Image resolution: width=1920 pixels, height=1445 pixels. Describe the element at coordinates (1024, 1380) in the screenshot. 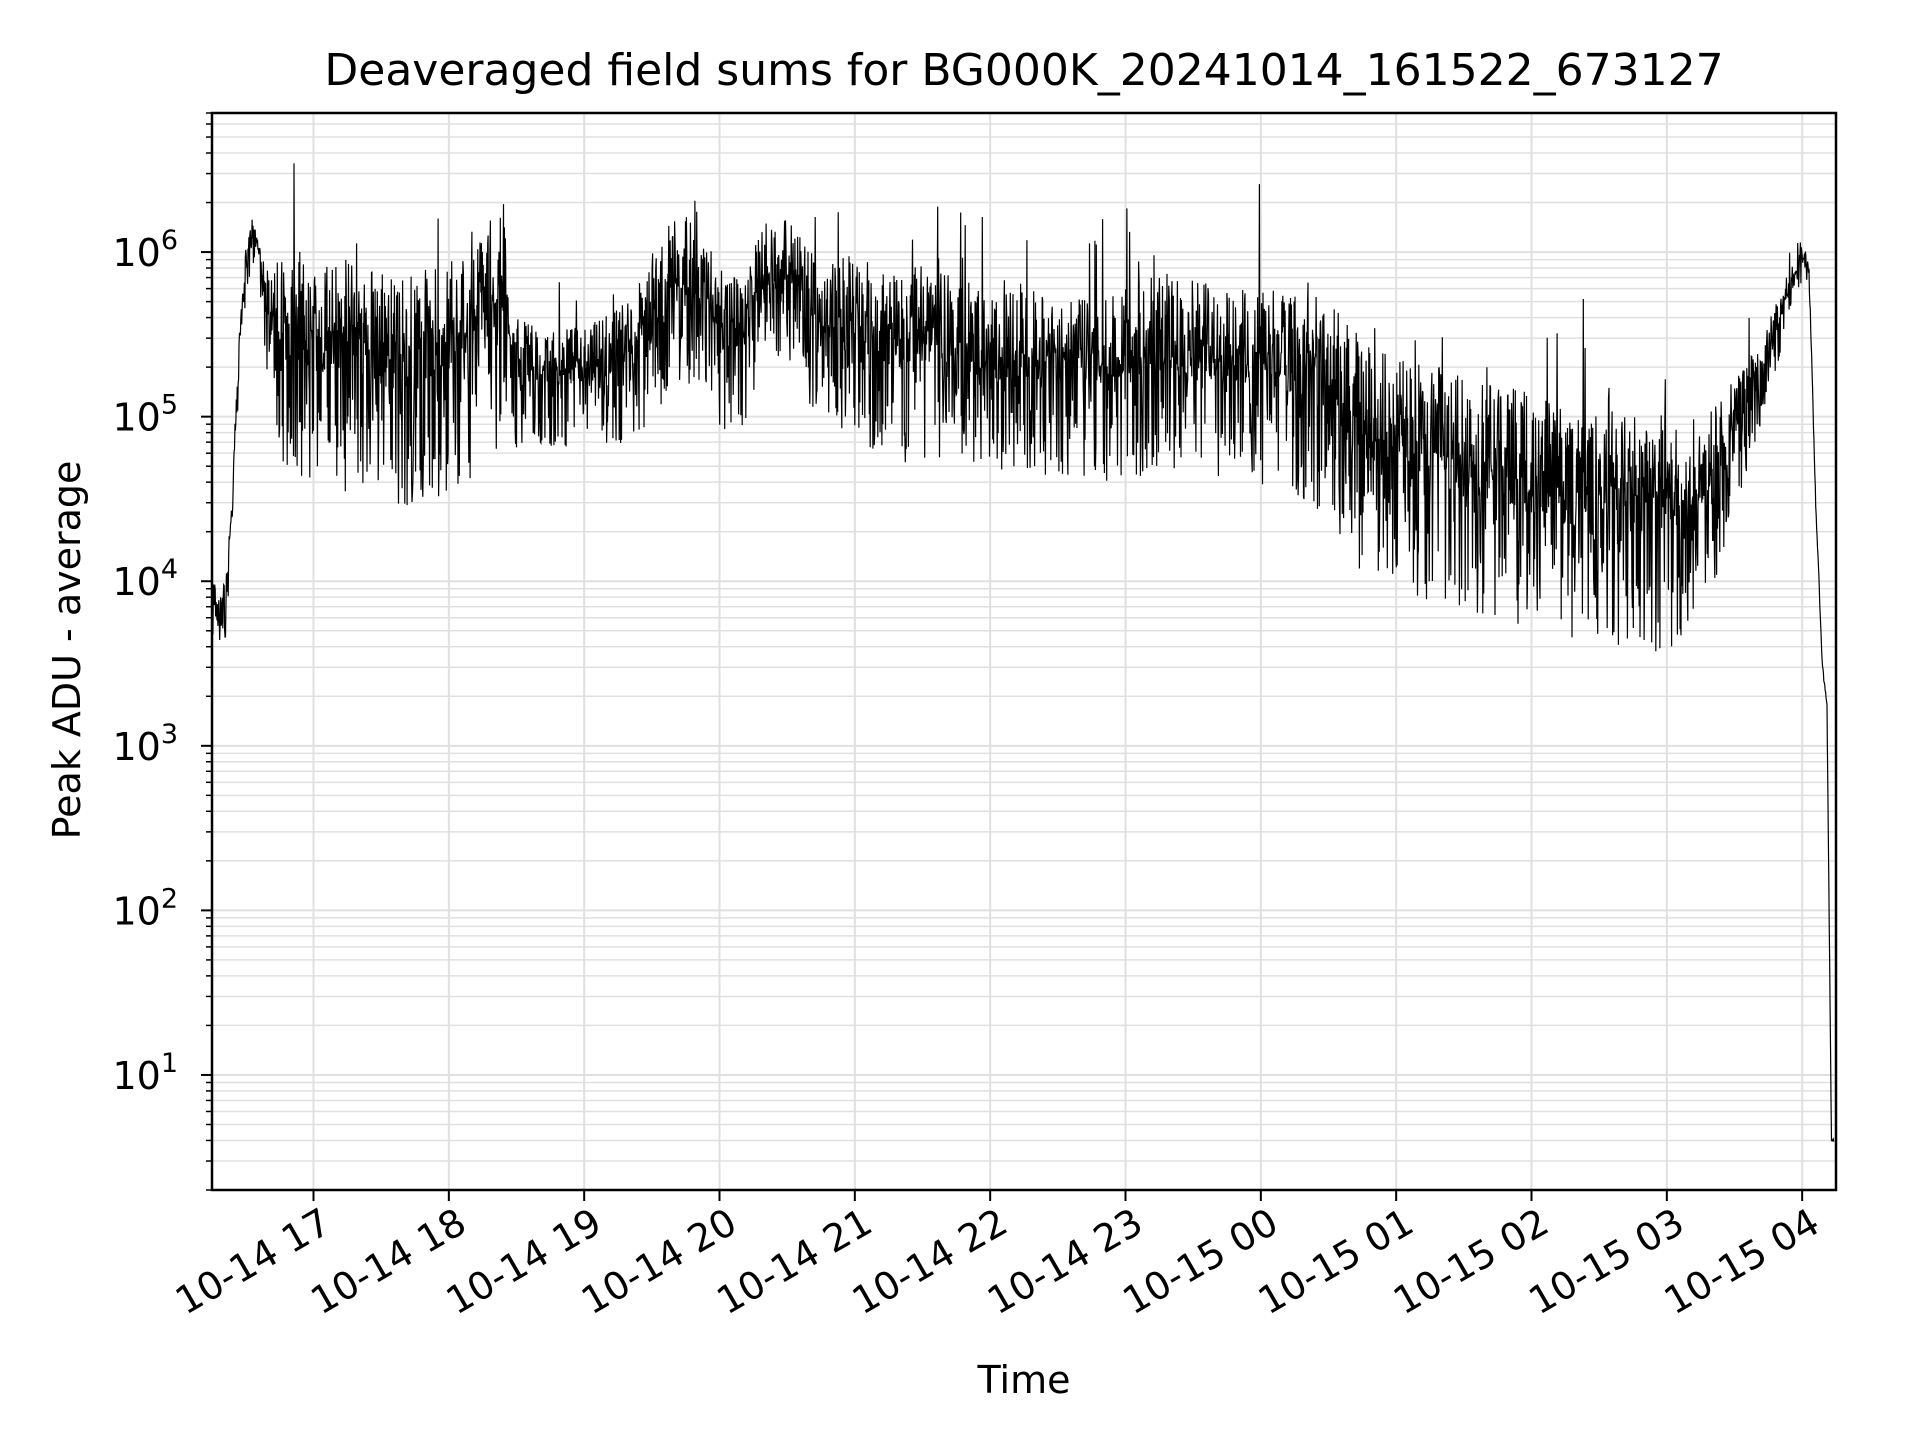

I see `x-axis-label: Time` at that location.